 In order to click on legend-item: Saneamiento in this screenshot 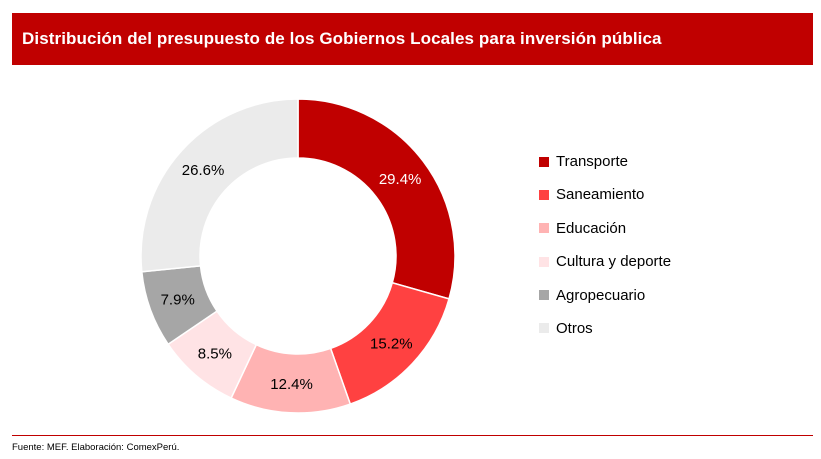, I will do `click(605, 194)`.